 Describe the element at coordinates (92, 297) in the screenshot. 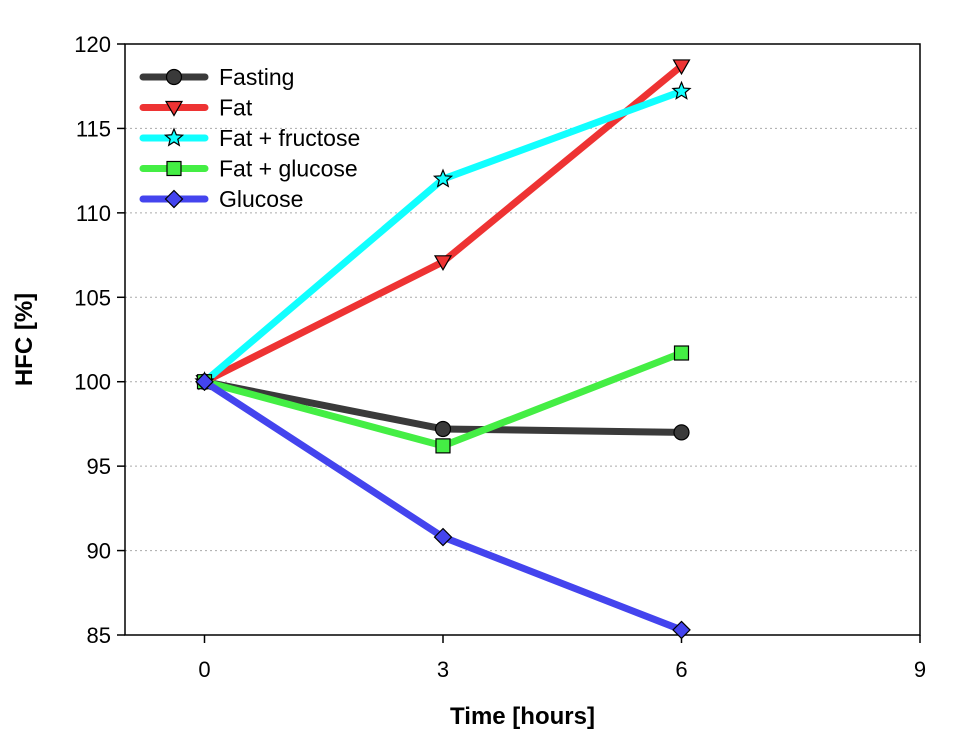

I see `y-tick-label: 105` at that location.